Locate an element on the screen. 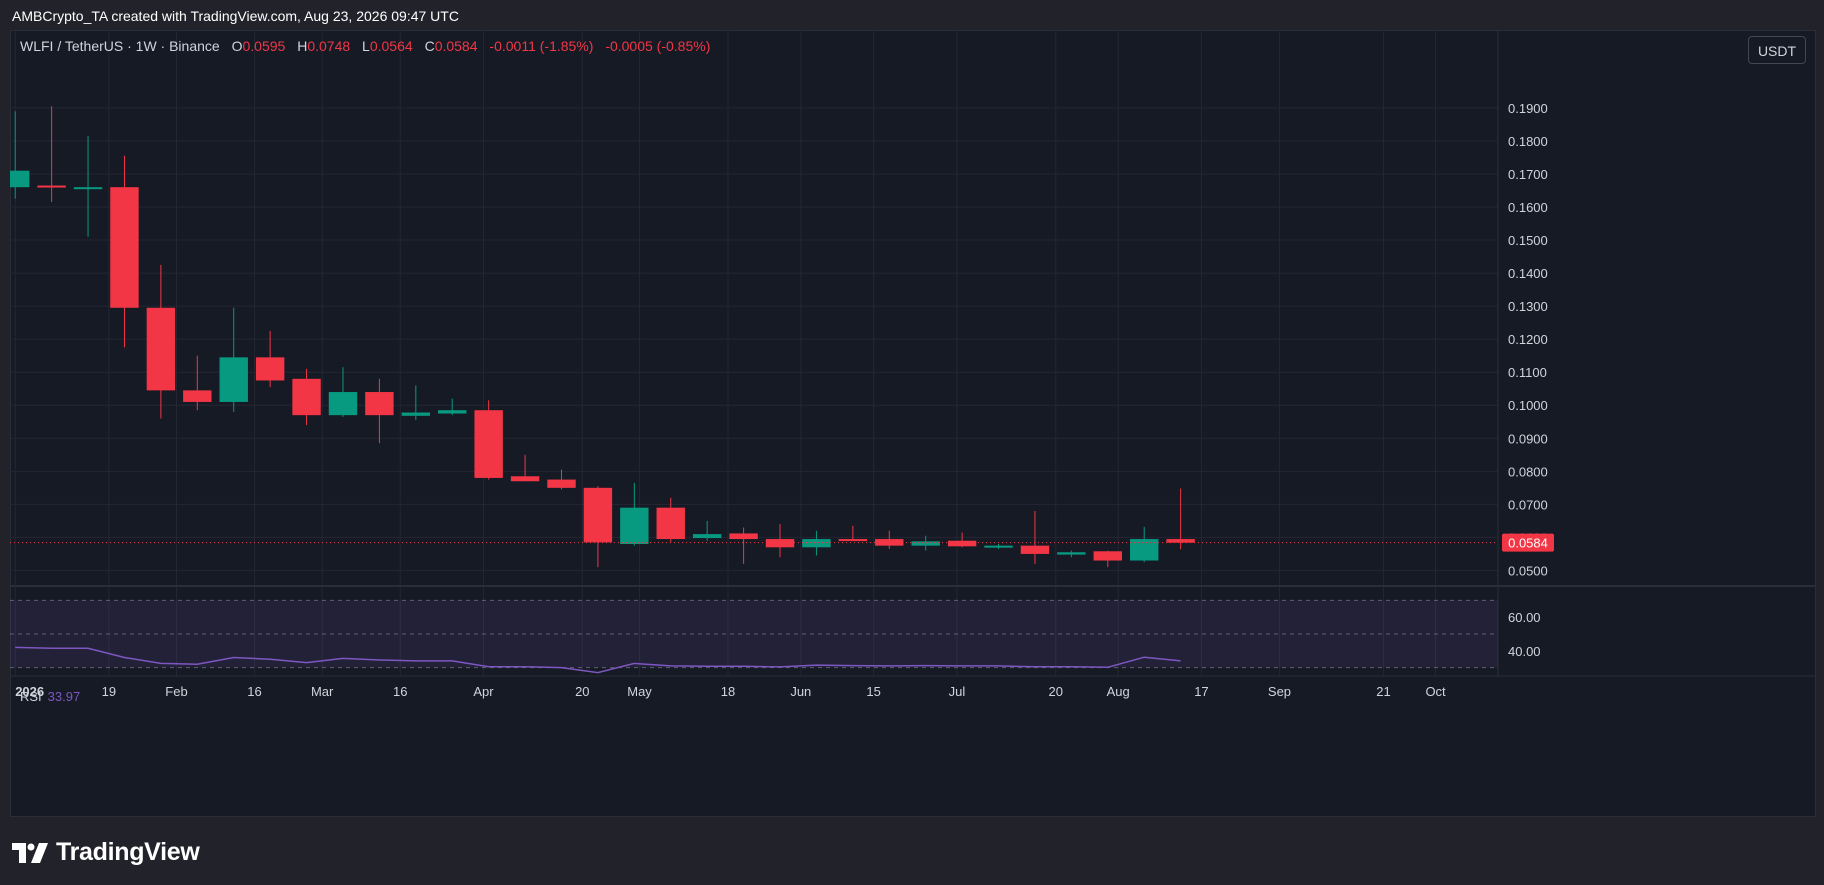  price-tick-label: 0.1800 is located at coordinates (1528, 141).